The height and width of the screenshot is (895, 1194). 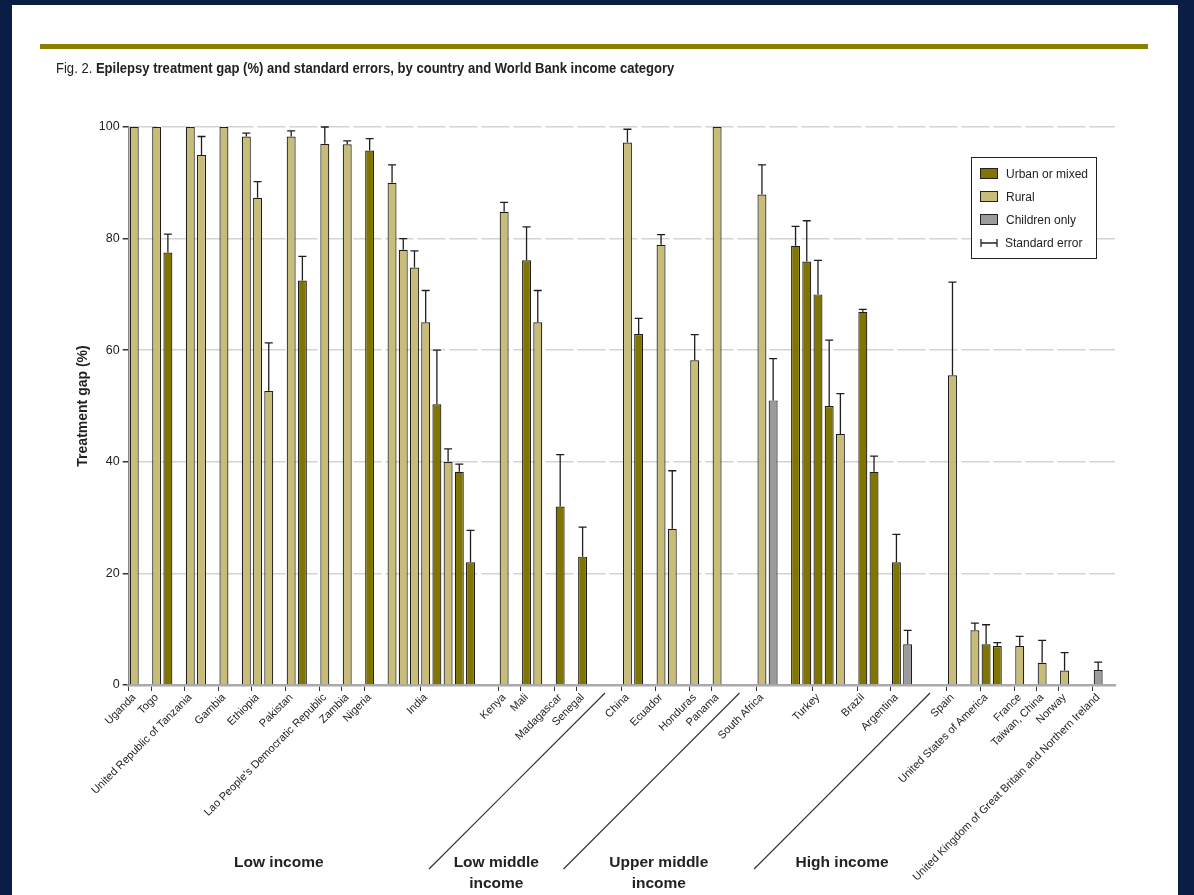 I want to click on legend-label: Children only, so click(x=1041, y=219).